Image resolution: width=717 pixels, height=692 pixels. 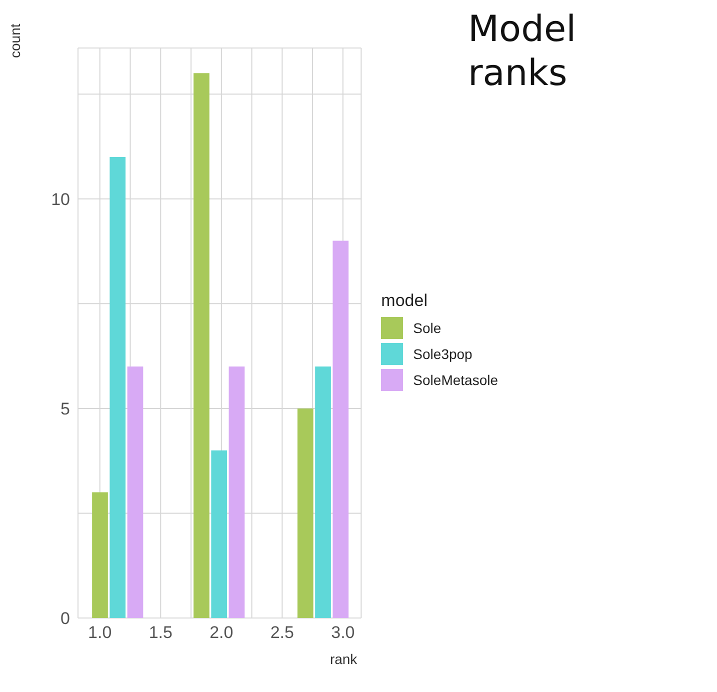 I want to click on legend-label: Sole3pop, so click(x=442, y=354).